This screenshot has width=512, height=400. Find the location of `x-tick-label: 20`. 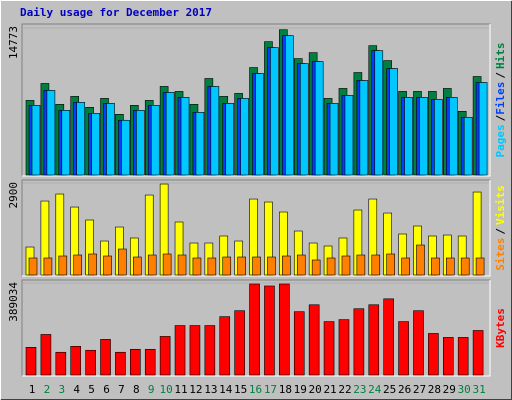

x-tick-label: 20 is located at coordinates (315, 389).